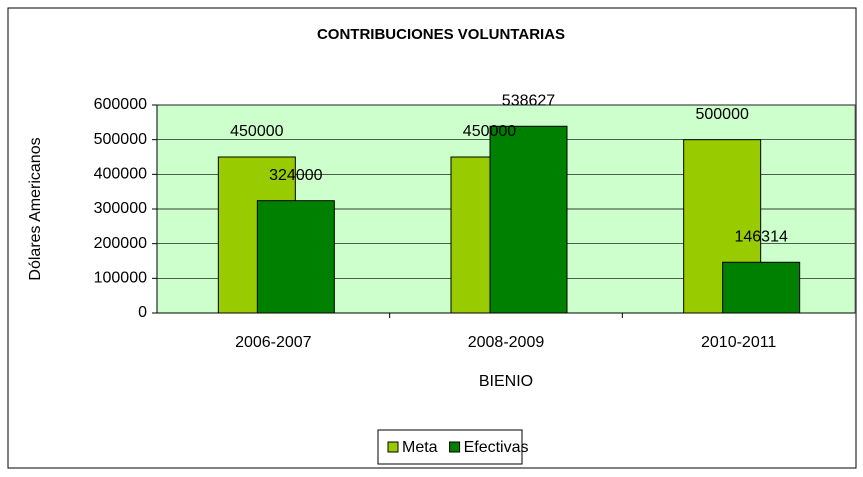 The image size is (863, 477). What do you see at coordinates (760, 236) in the screenshot?
I see `data-label: 146314` at bounding box center [760, 236].